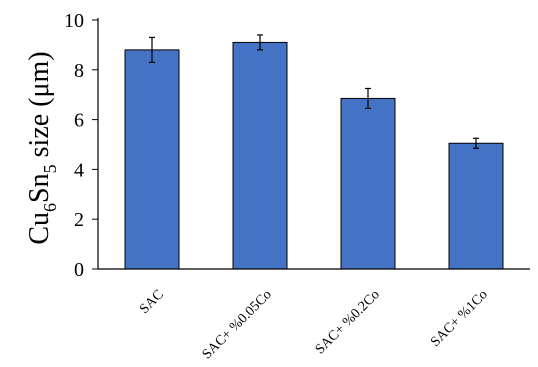 This screenshot has height=367, width=538. What do you see at coordinates (79, 121) in the screenshot?
I see `y-tick-label: 6` at bounding box center [79, 121].